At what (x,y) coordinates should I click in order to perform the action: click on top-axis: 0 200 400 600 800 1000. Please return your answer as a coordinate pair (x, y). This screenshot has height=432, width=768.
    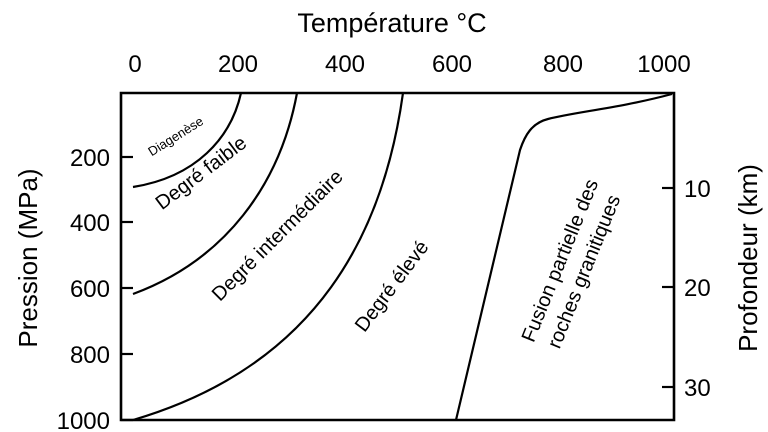
    Looking at the image, I should click on (409, 64).